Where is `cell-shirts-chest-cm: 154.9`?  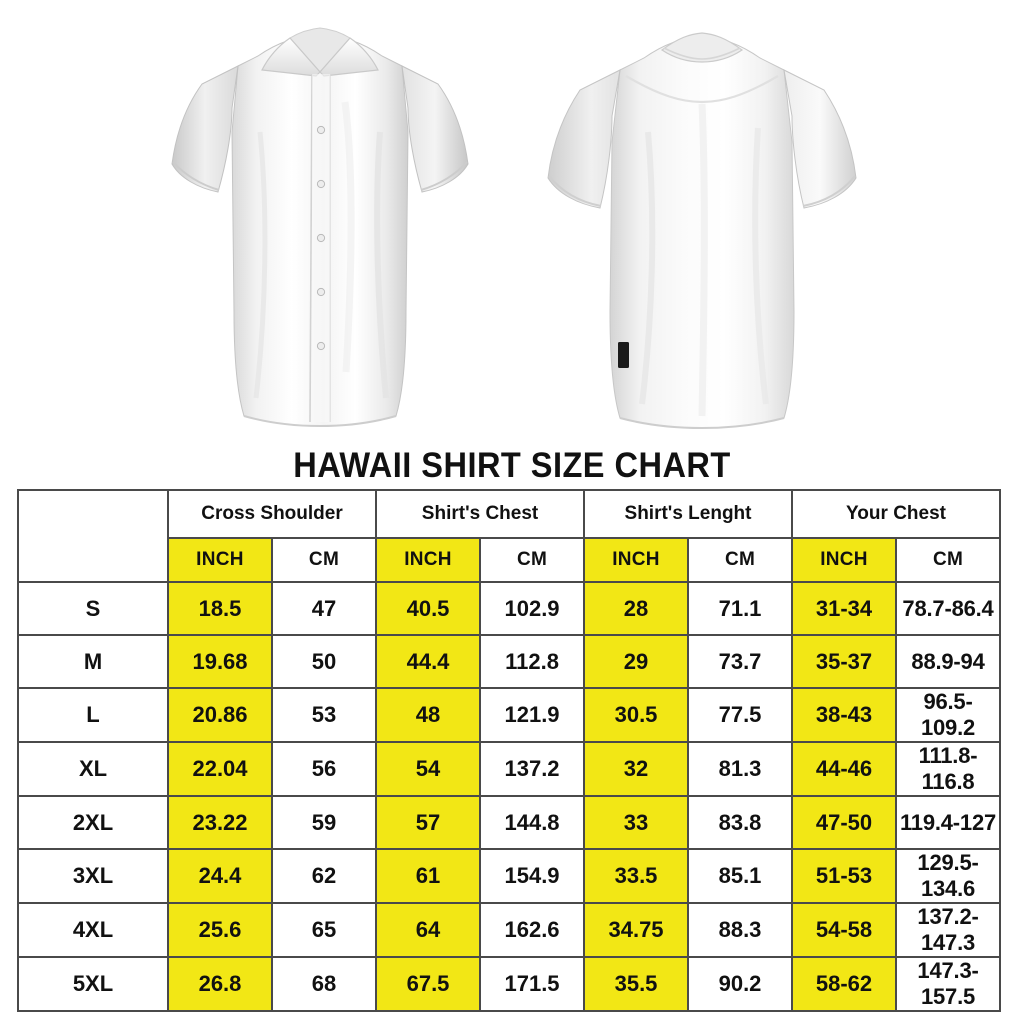 cell-shirts-chest-cm: 154.9 is located at coordinates (532, 876).